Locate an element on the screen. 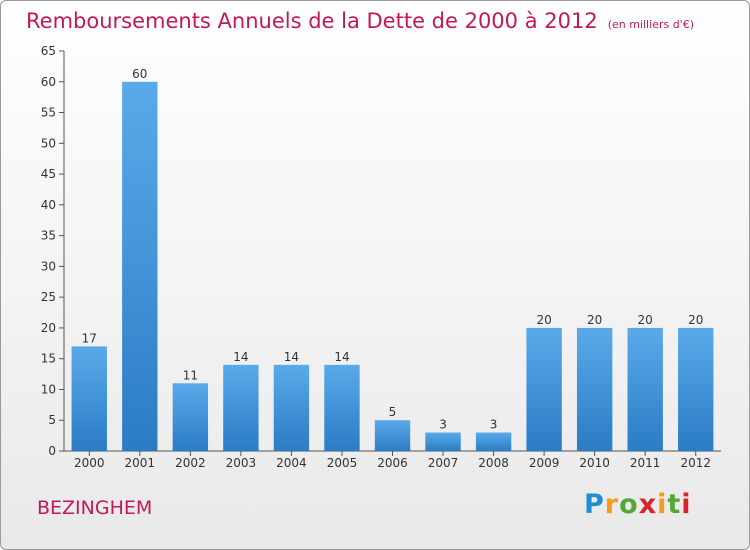 The height and width of the screenshot is (550, 750). x-tick-label: 2007 is located at coordinates (443, 463).